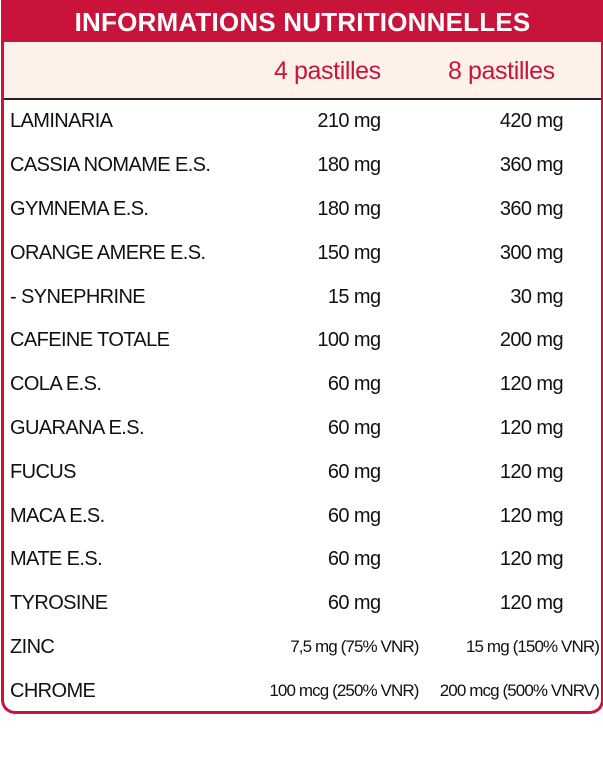 The image size is (603, 760). Describe the element at coordinates (354, 647) in the screenshot. I see `nutrient-amount: 7,5 mg (75% VNR)` at that location.